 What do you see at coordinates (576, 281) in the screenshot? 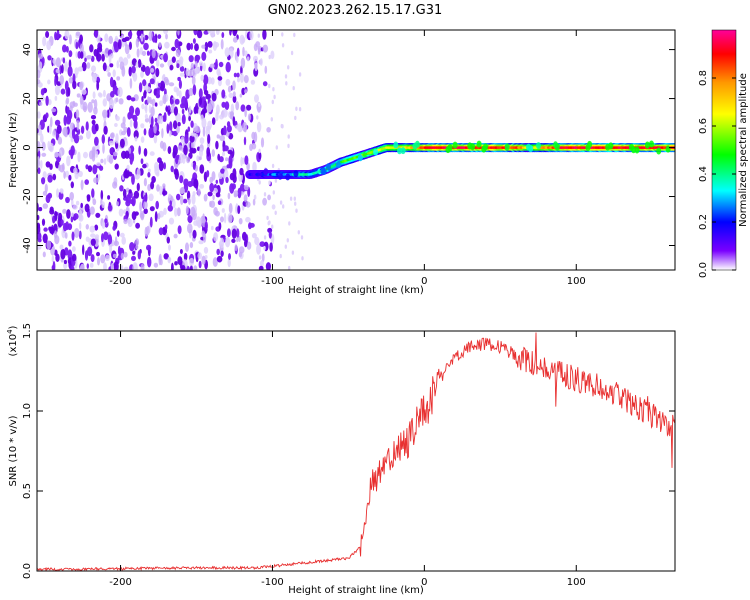
I see `heatmap-xtick-label: 100` at bounding box center [576, 281].